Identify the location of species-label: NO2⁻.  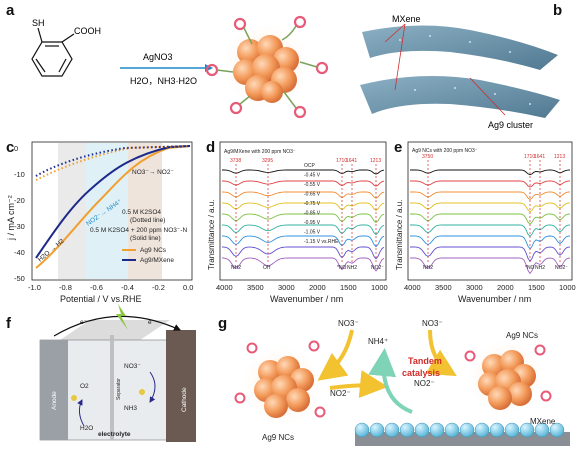
(561, 268).